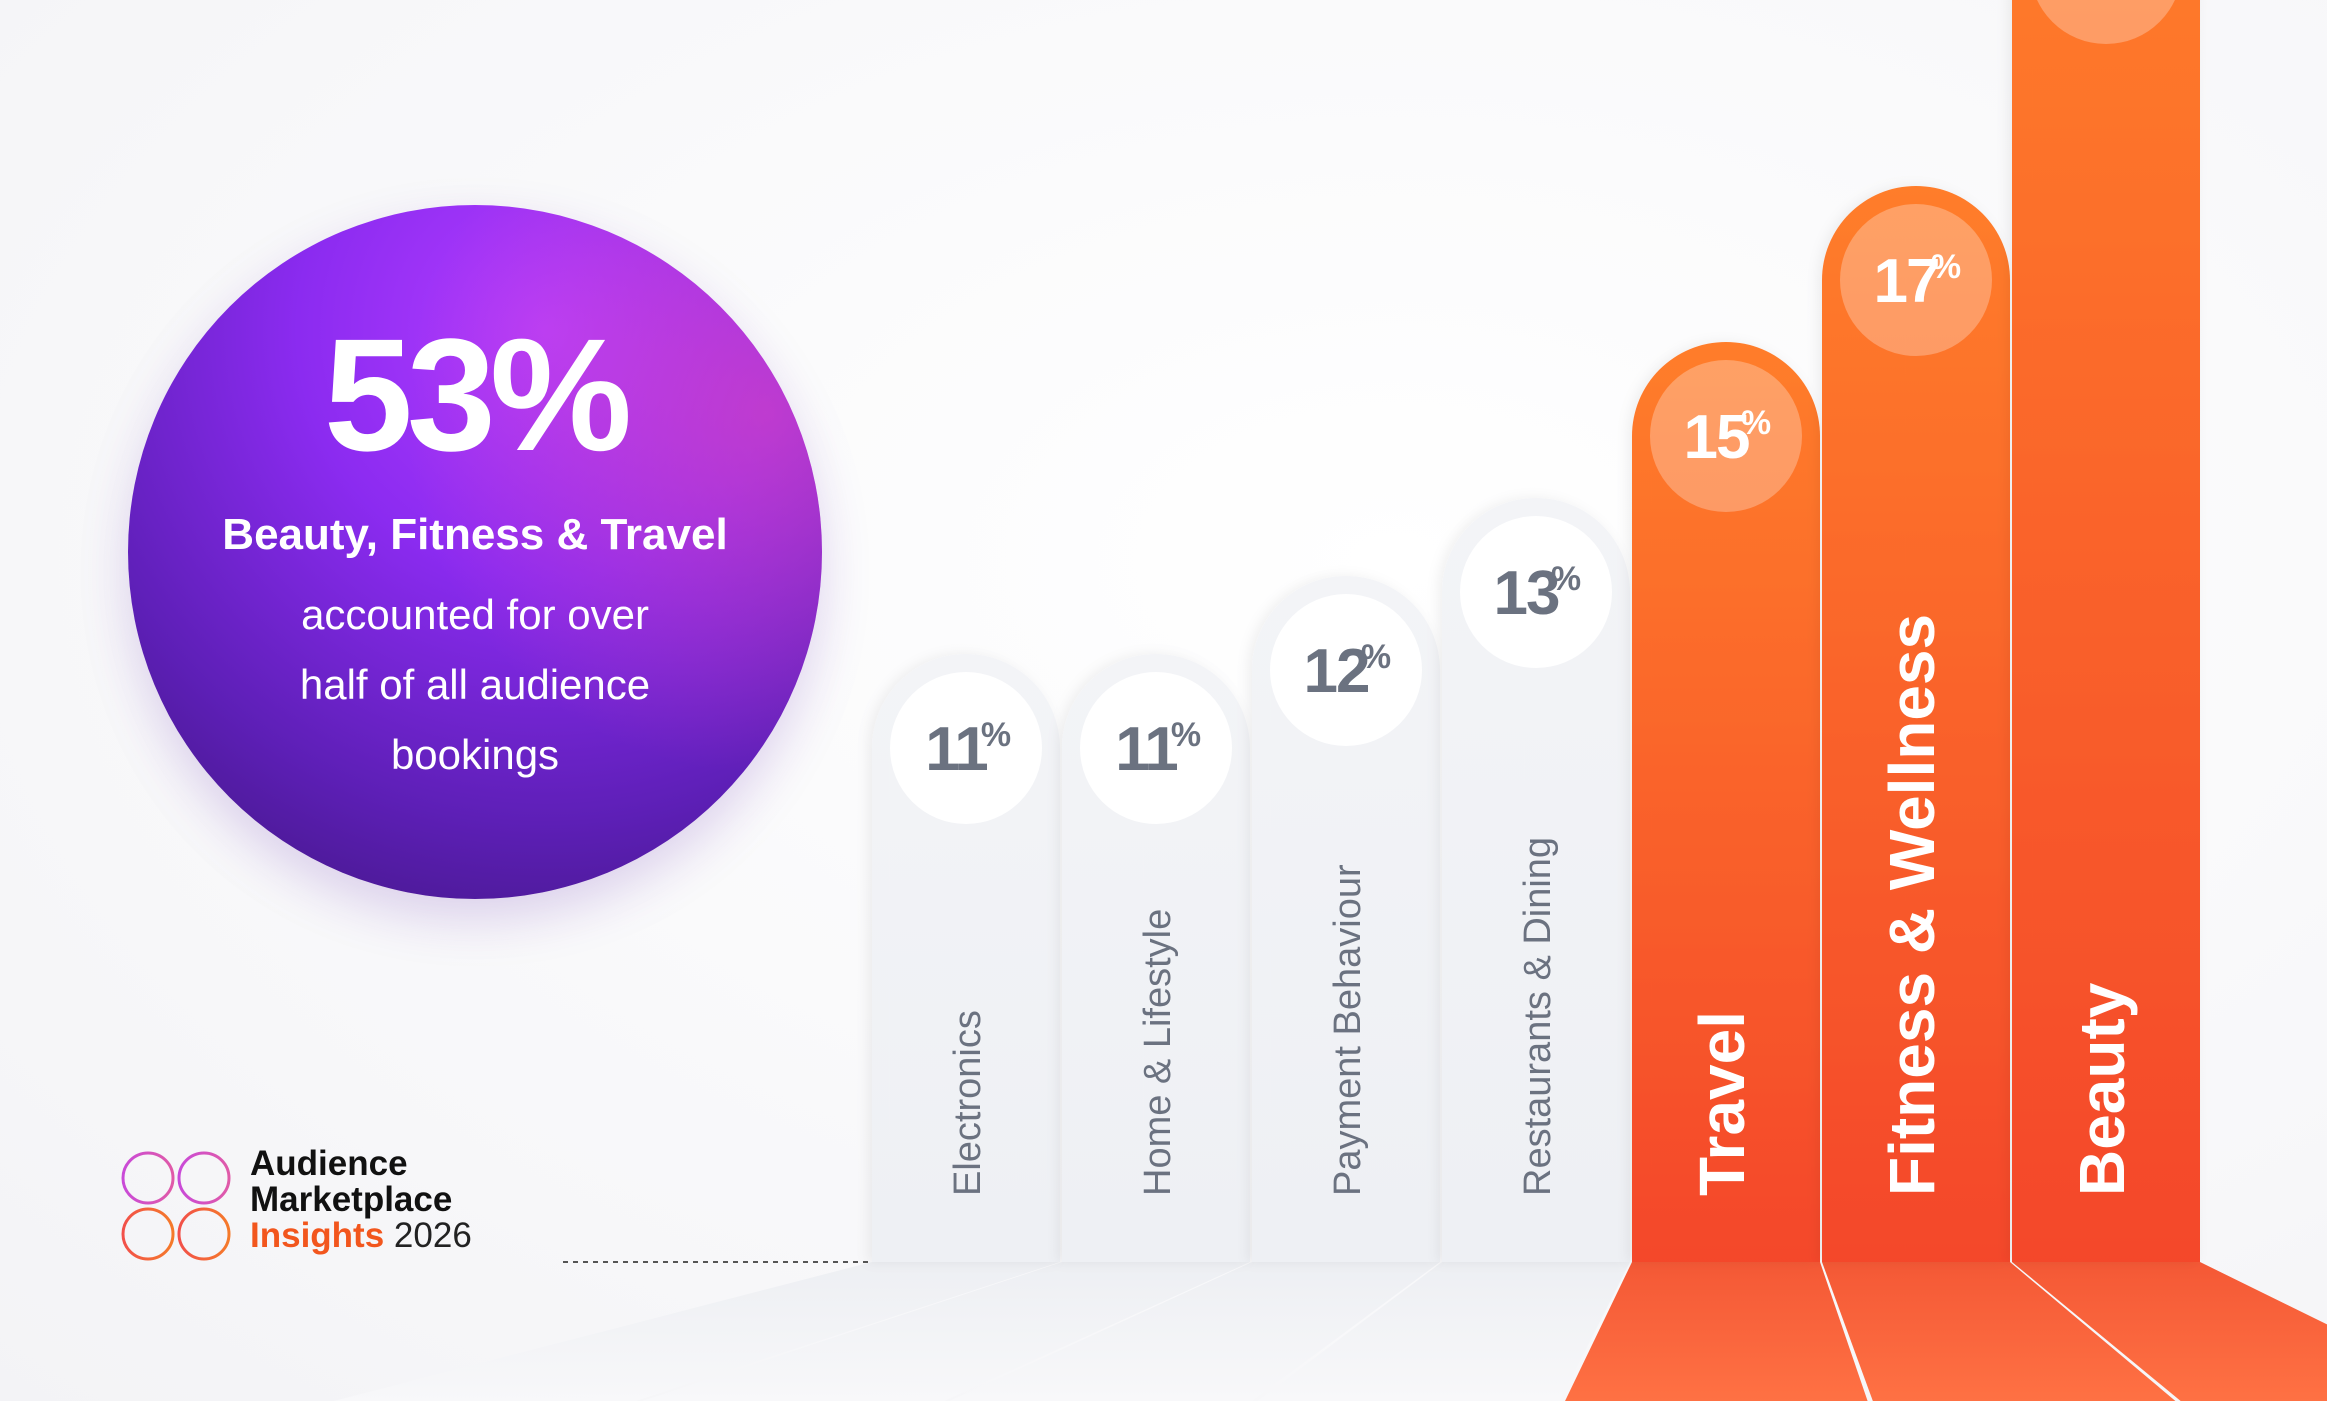 Image resolution: width=2327 pixels, height=1401 pixels. What do you see at coordinates (2096, 2) in the screenshot?
I see `data-label: 21` at bounding box center [2096, 2].